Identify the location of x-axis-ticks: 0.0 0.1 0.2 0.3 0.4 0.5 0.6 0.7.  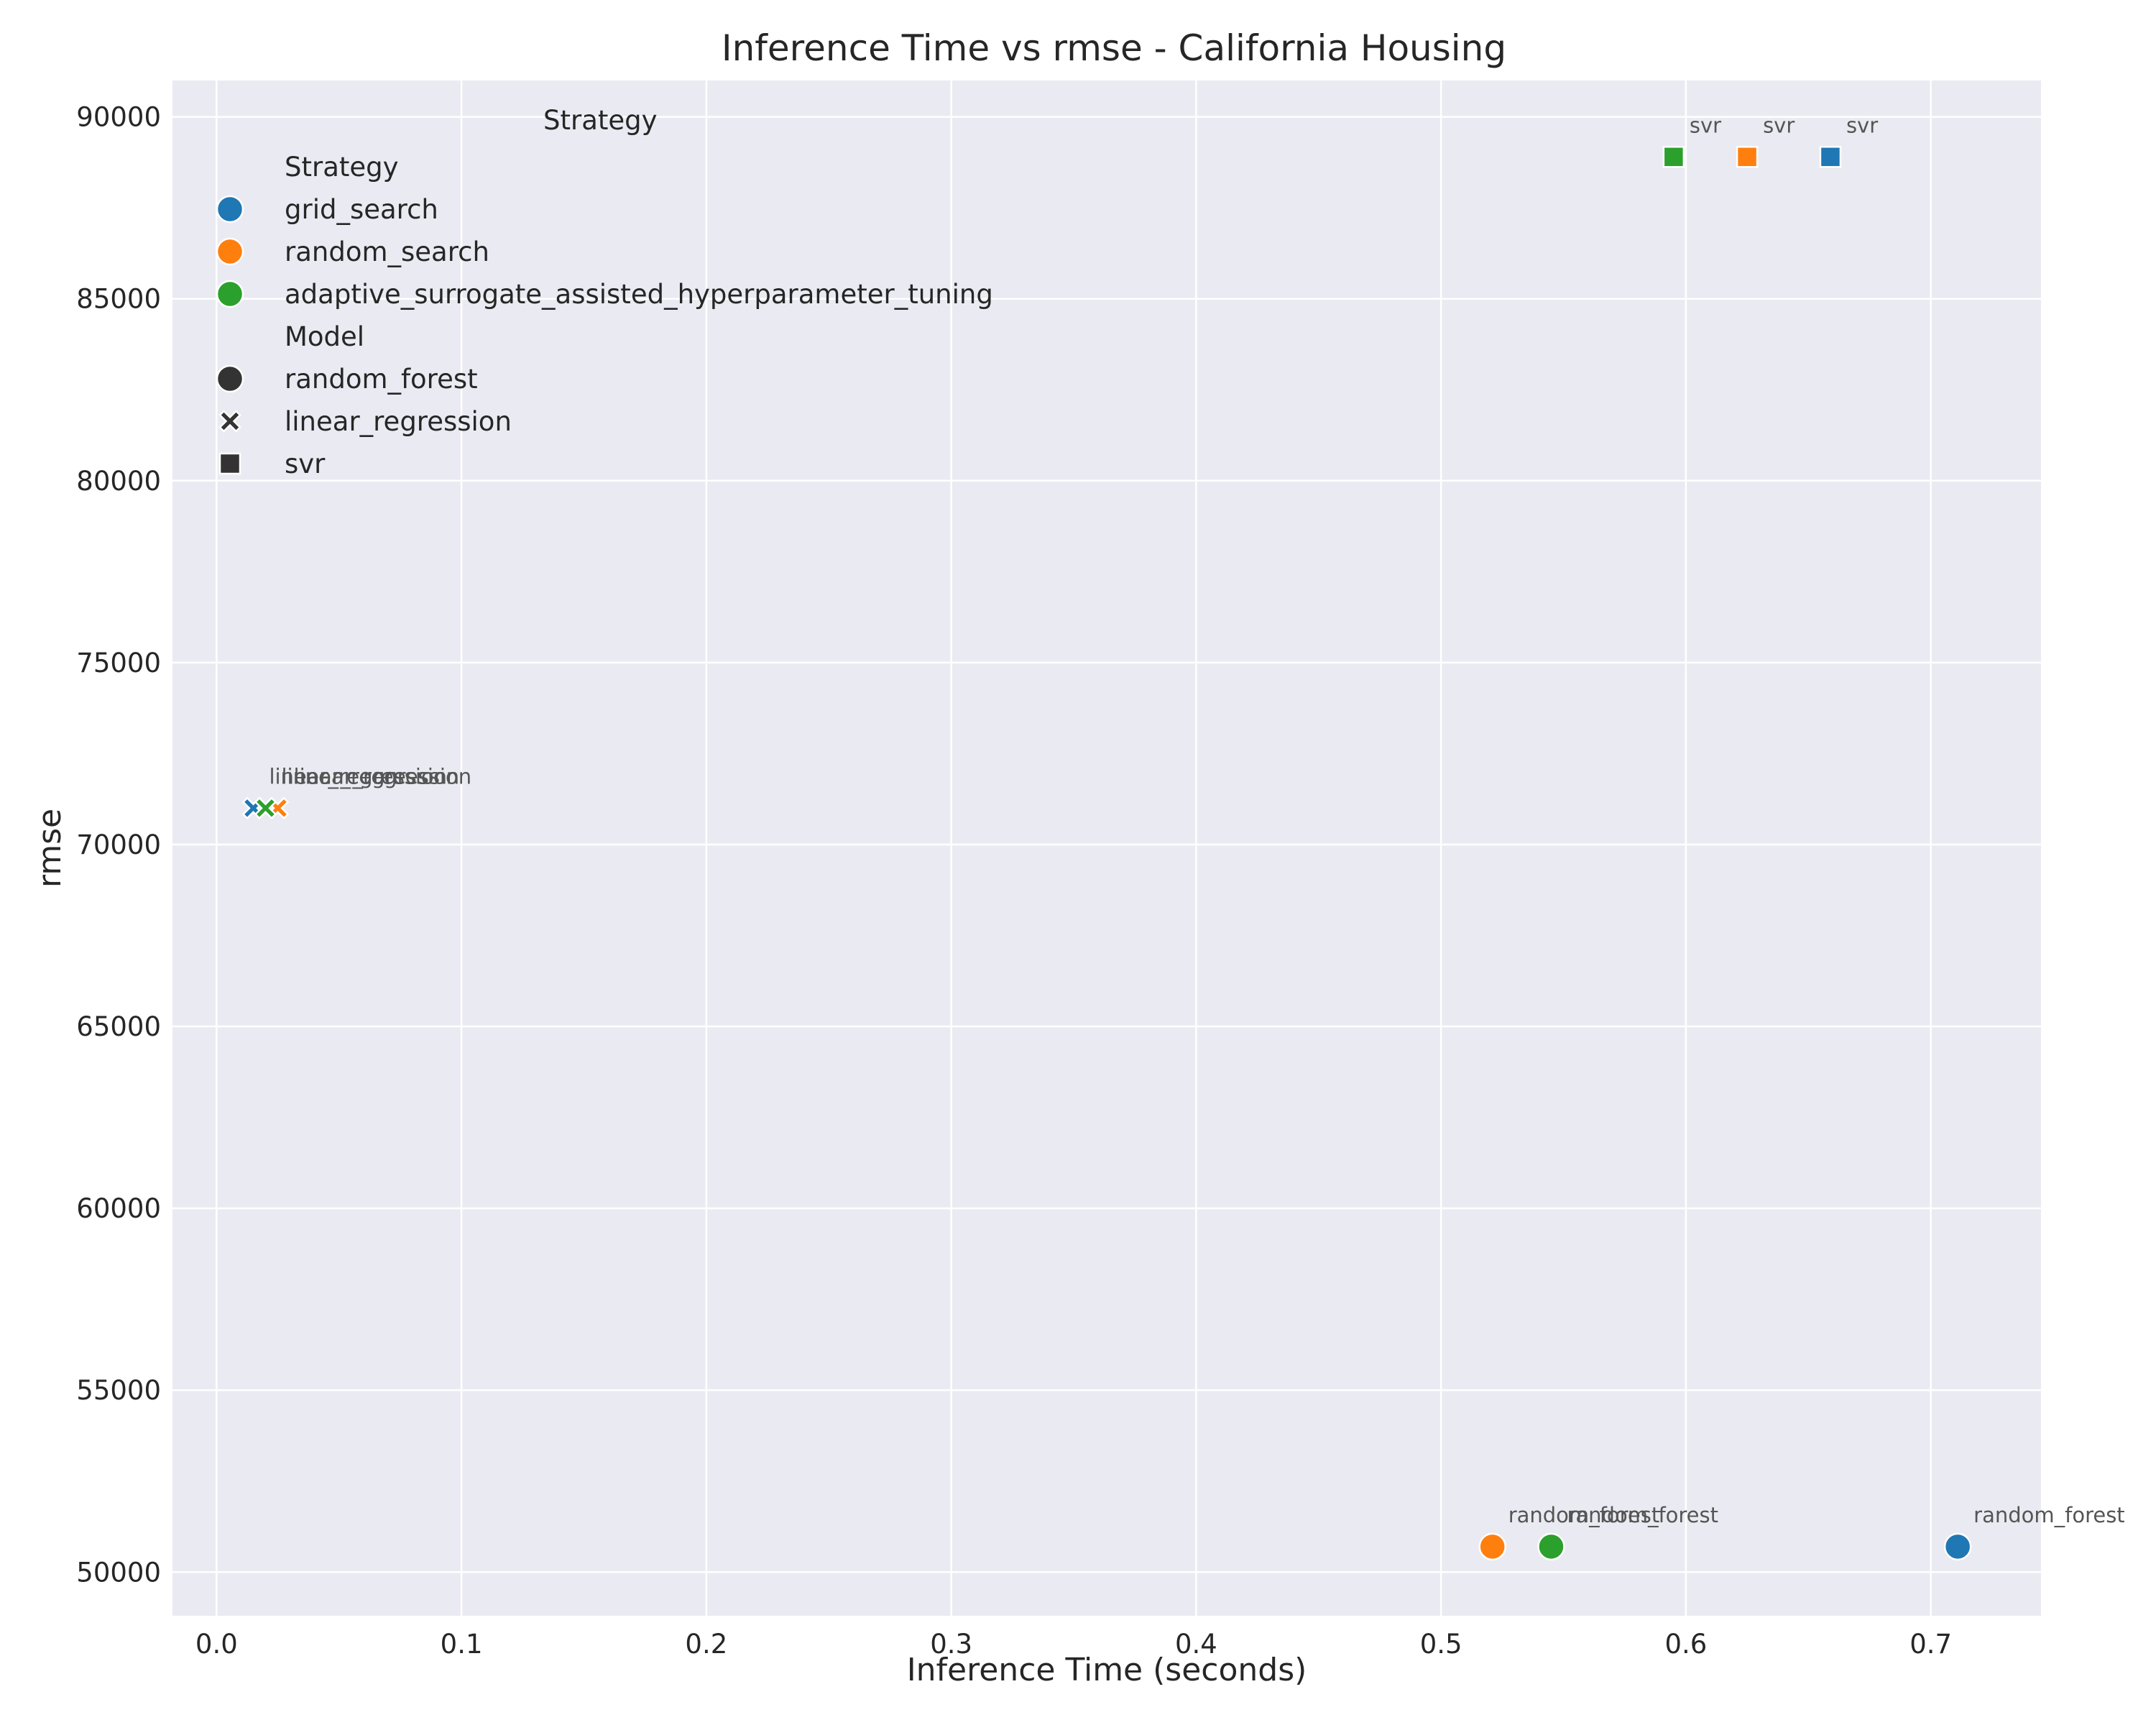
(1073, 1644).